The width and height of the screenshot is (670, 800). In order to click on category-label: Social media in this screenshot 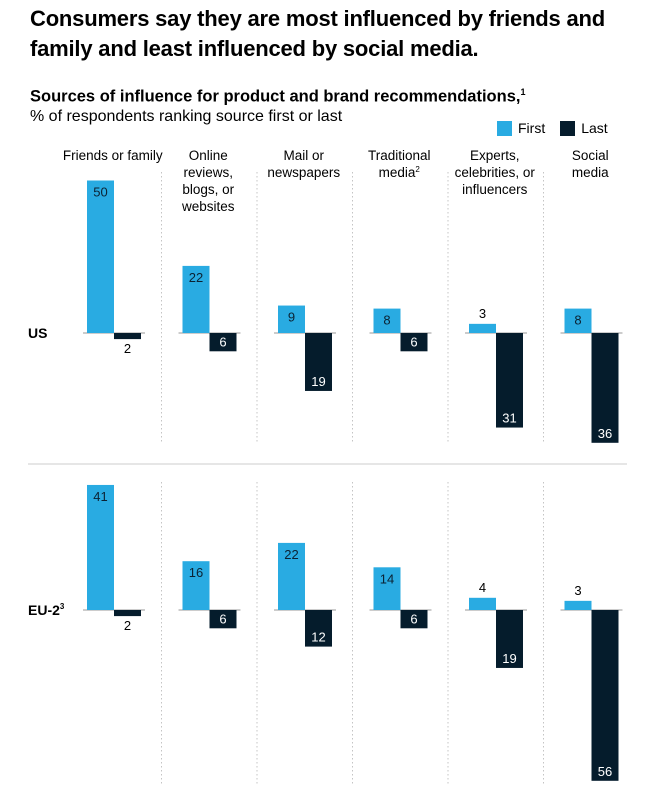, I will do `click(590, 164)`.